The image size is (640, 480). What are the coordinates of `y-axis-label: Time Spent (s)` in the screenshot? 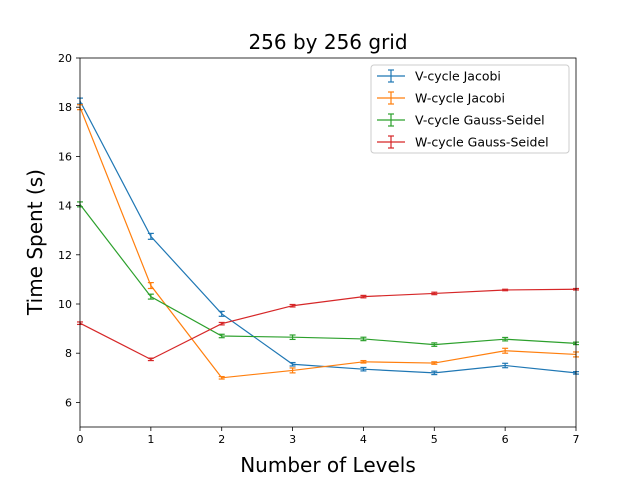 It's located at (35, 242).